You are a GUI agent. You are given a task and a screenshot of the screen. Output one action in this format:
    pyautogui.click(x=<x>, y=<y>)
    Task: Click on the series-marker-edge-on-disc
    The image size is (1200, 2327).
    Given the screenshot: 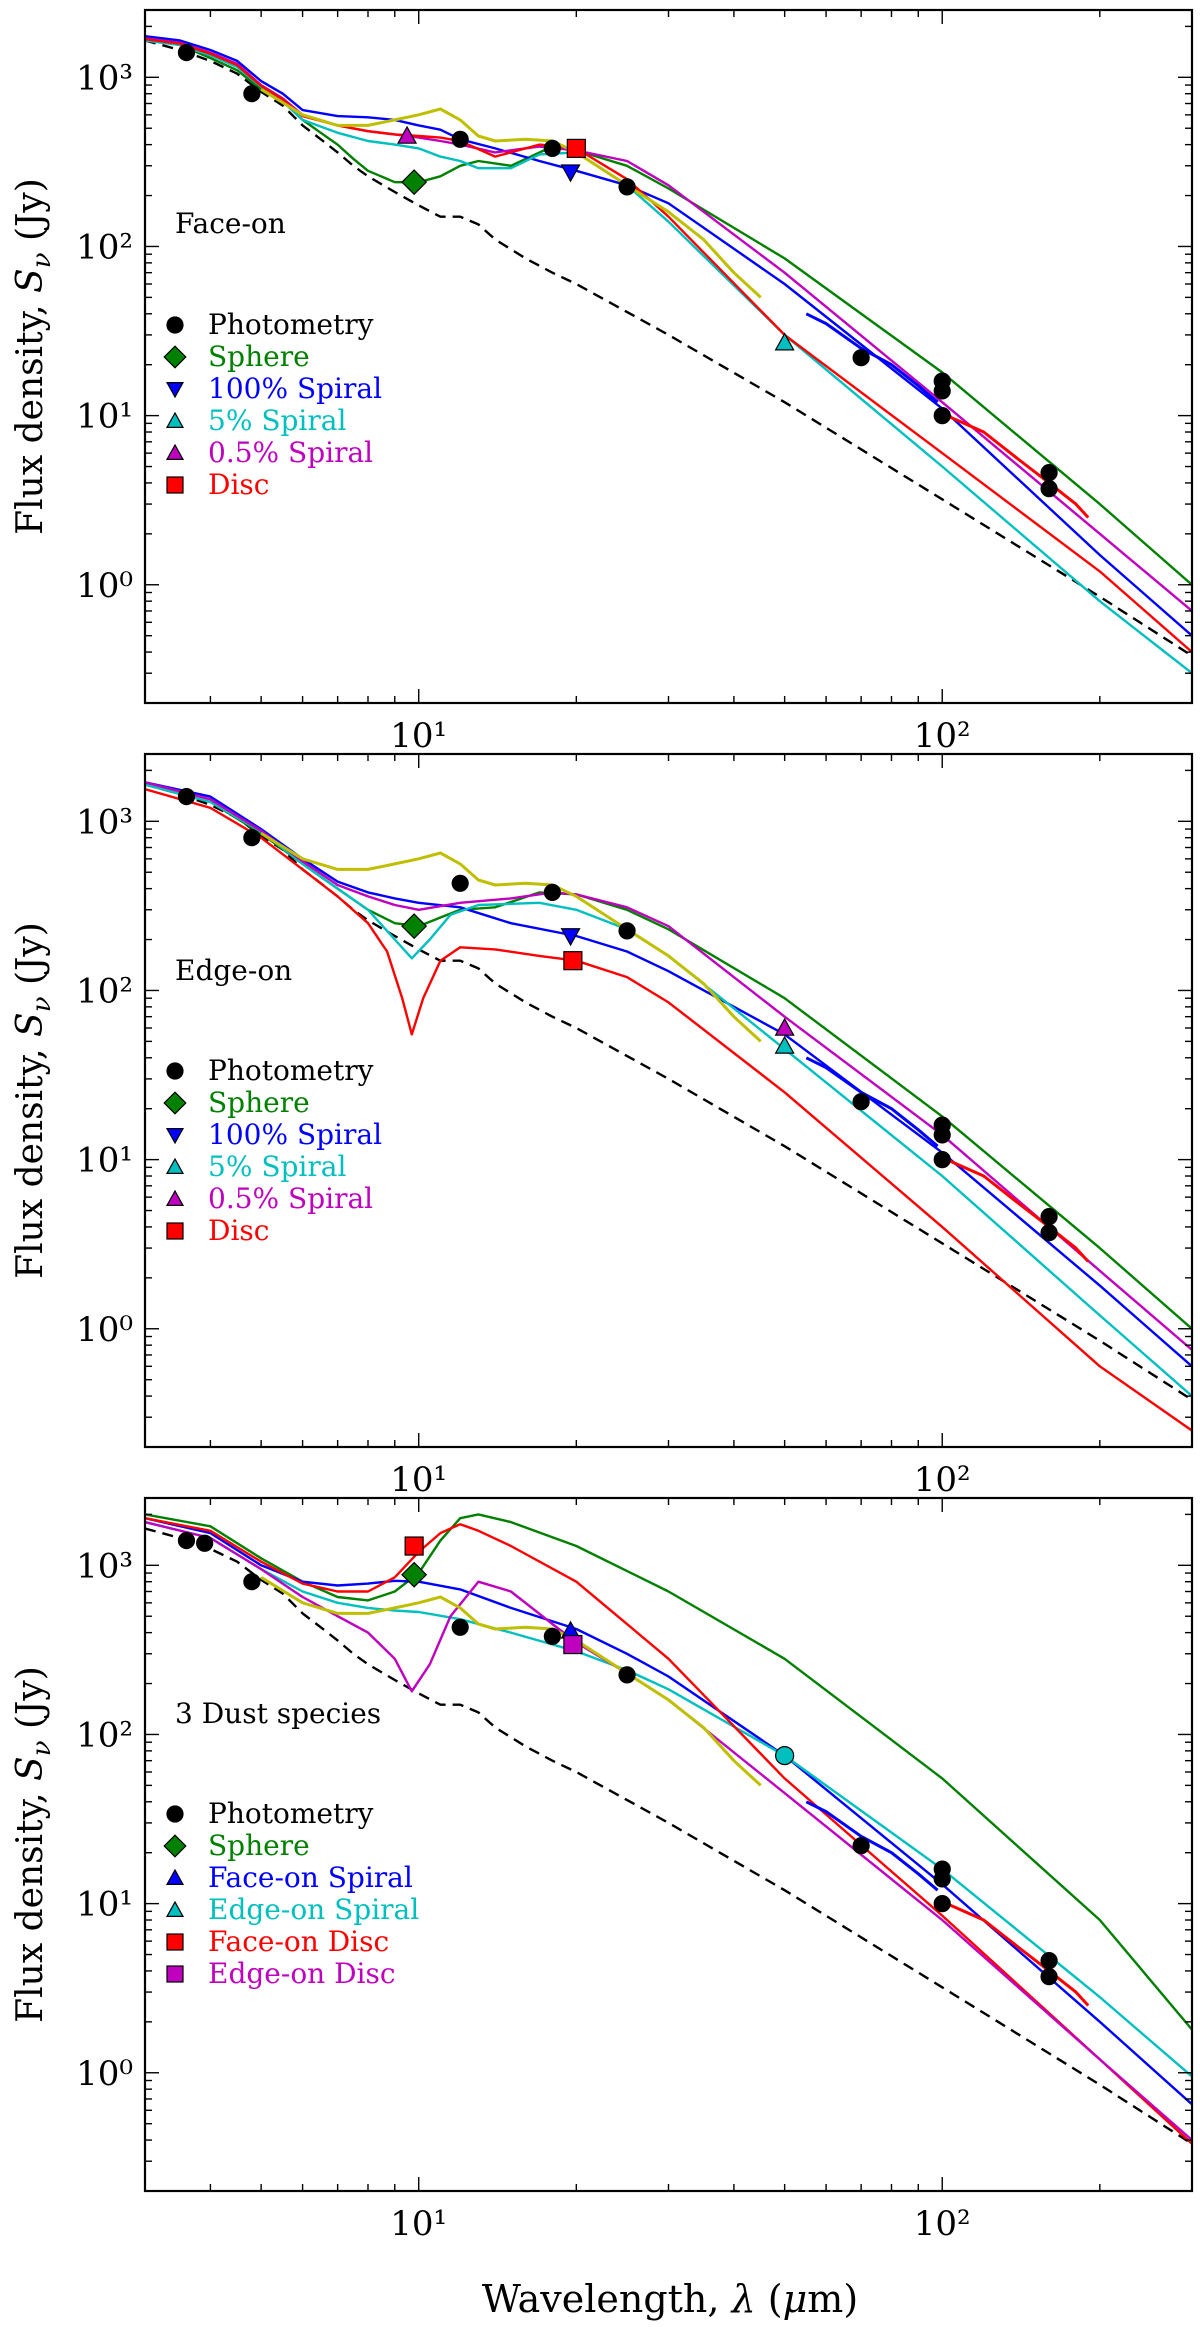 What is the action you would take?
    pyautogui.click(x=573, y=1644)
    